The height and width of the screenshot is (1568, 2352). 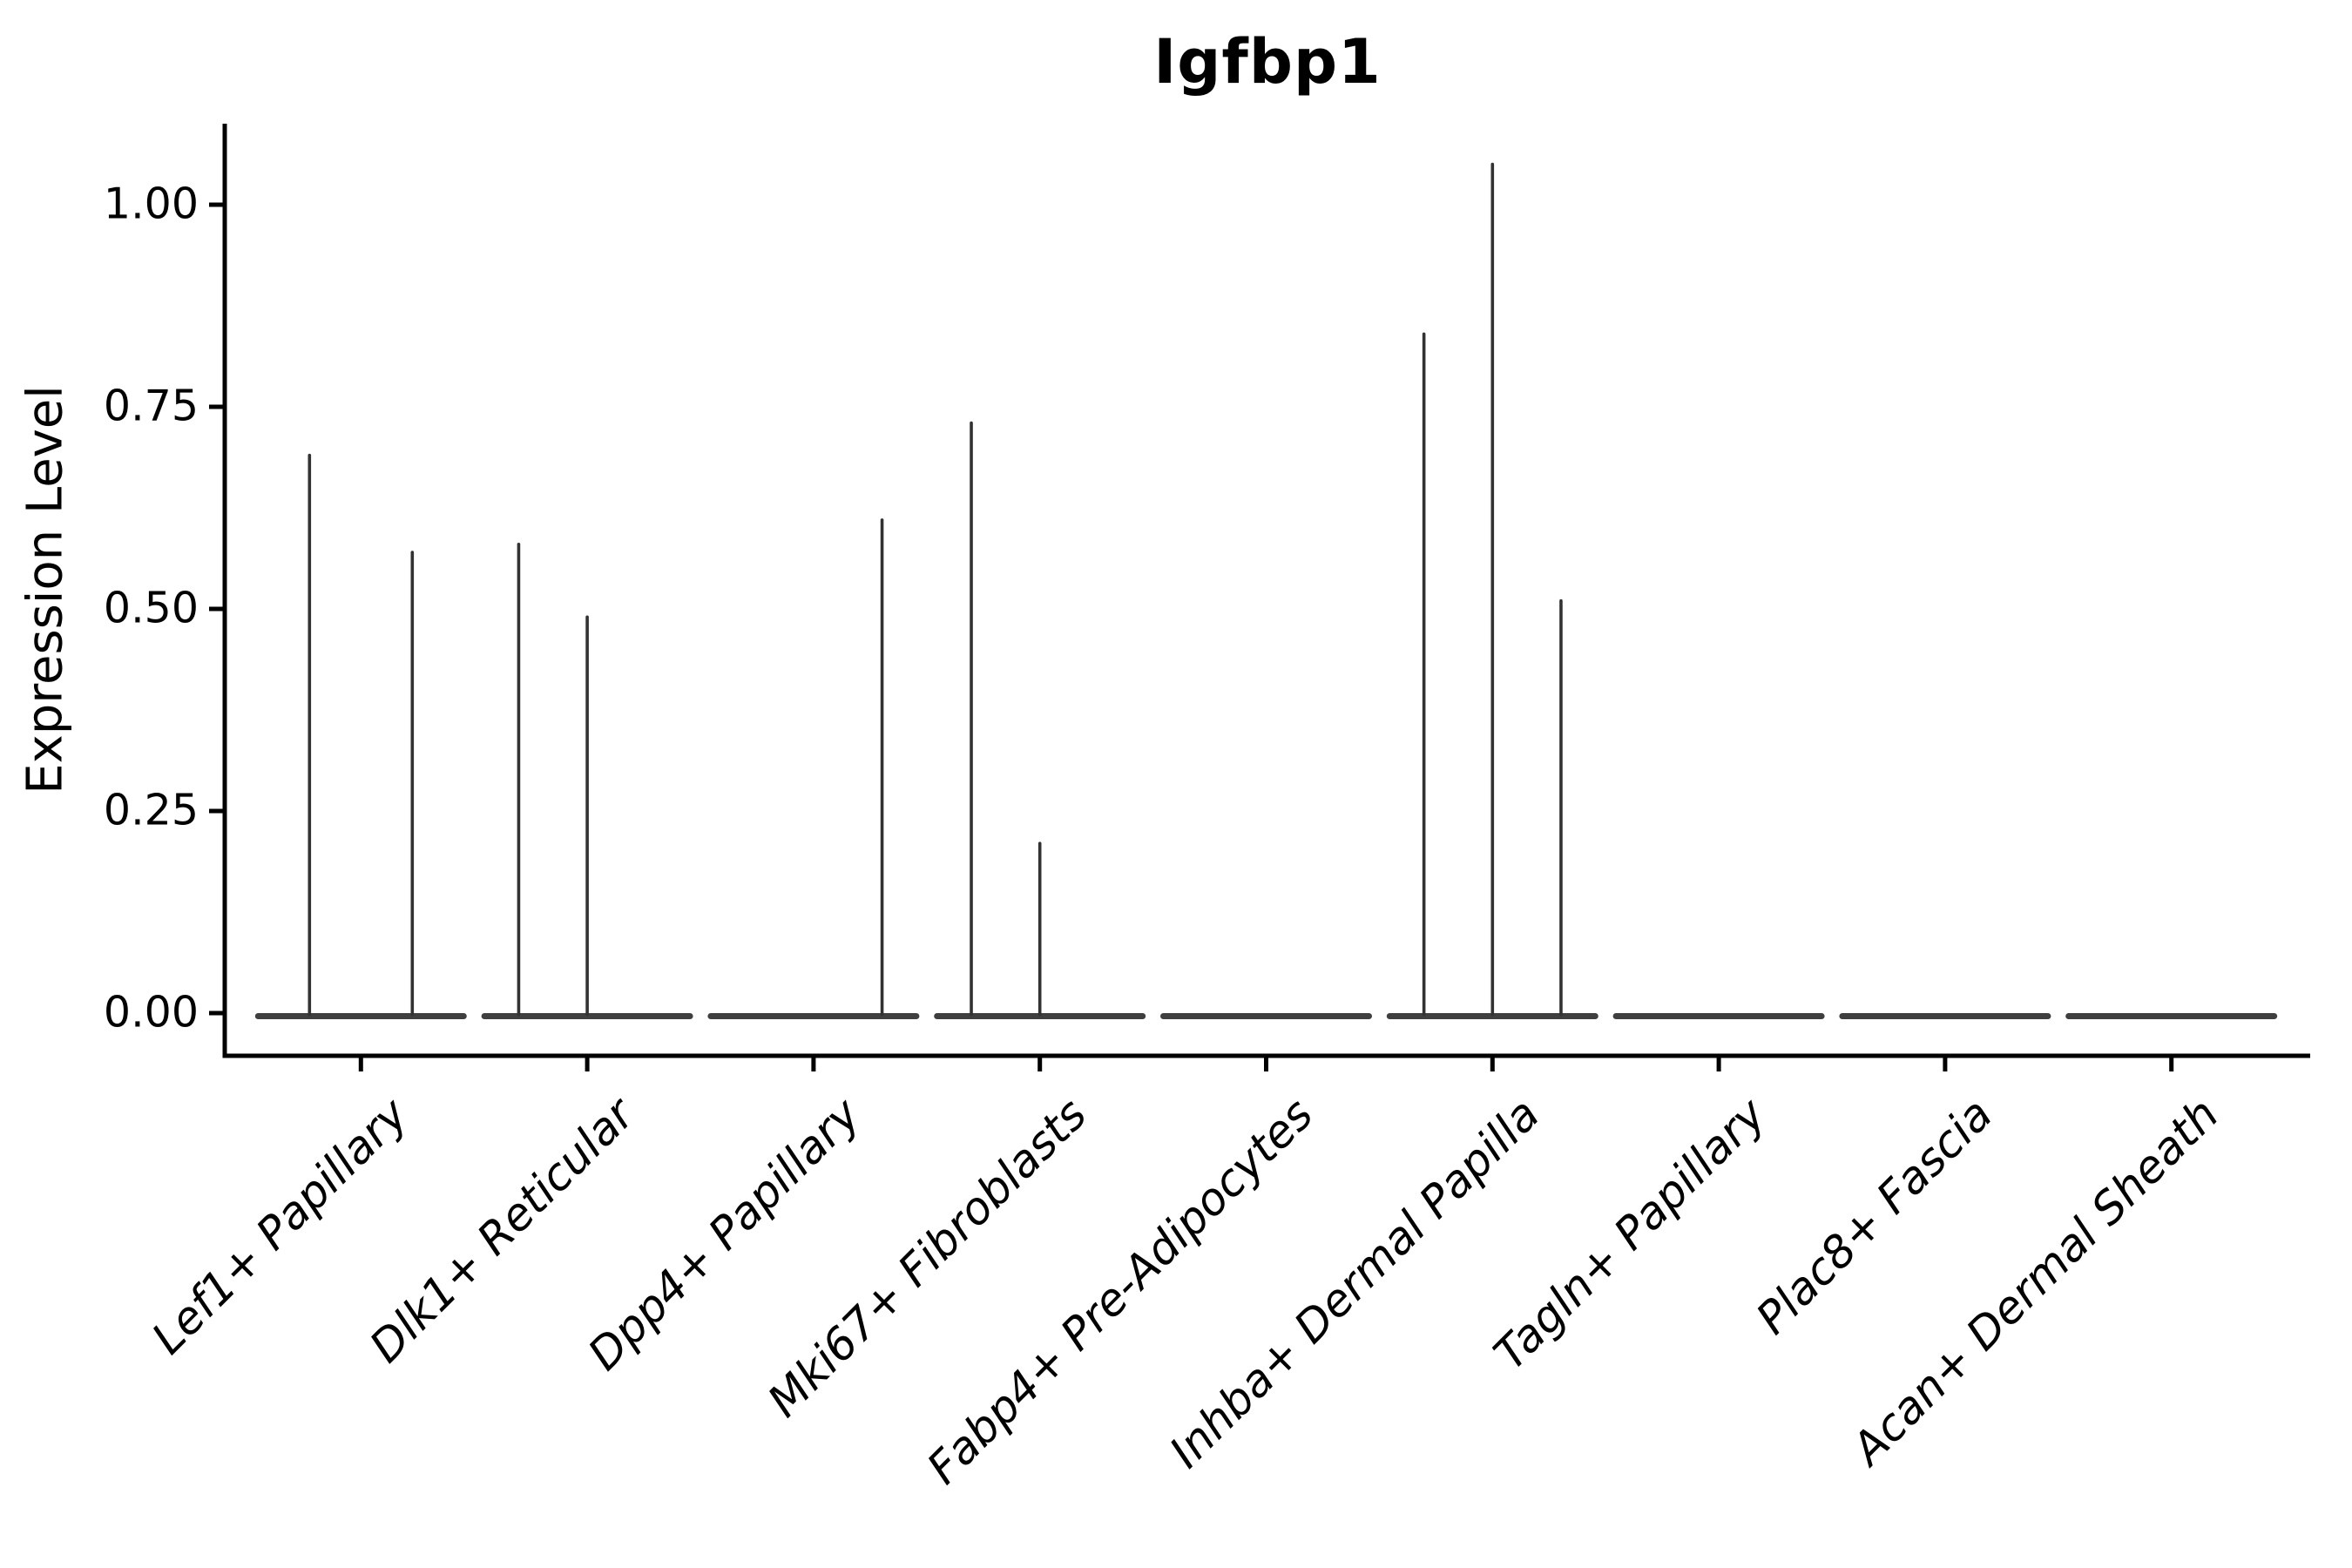 I want to click on y-tick-label: 0.50, so click(x=151, y=608).